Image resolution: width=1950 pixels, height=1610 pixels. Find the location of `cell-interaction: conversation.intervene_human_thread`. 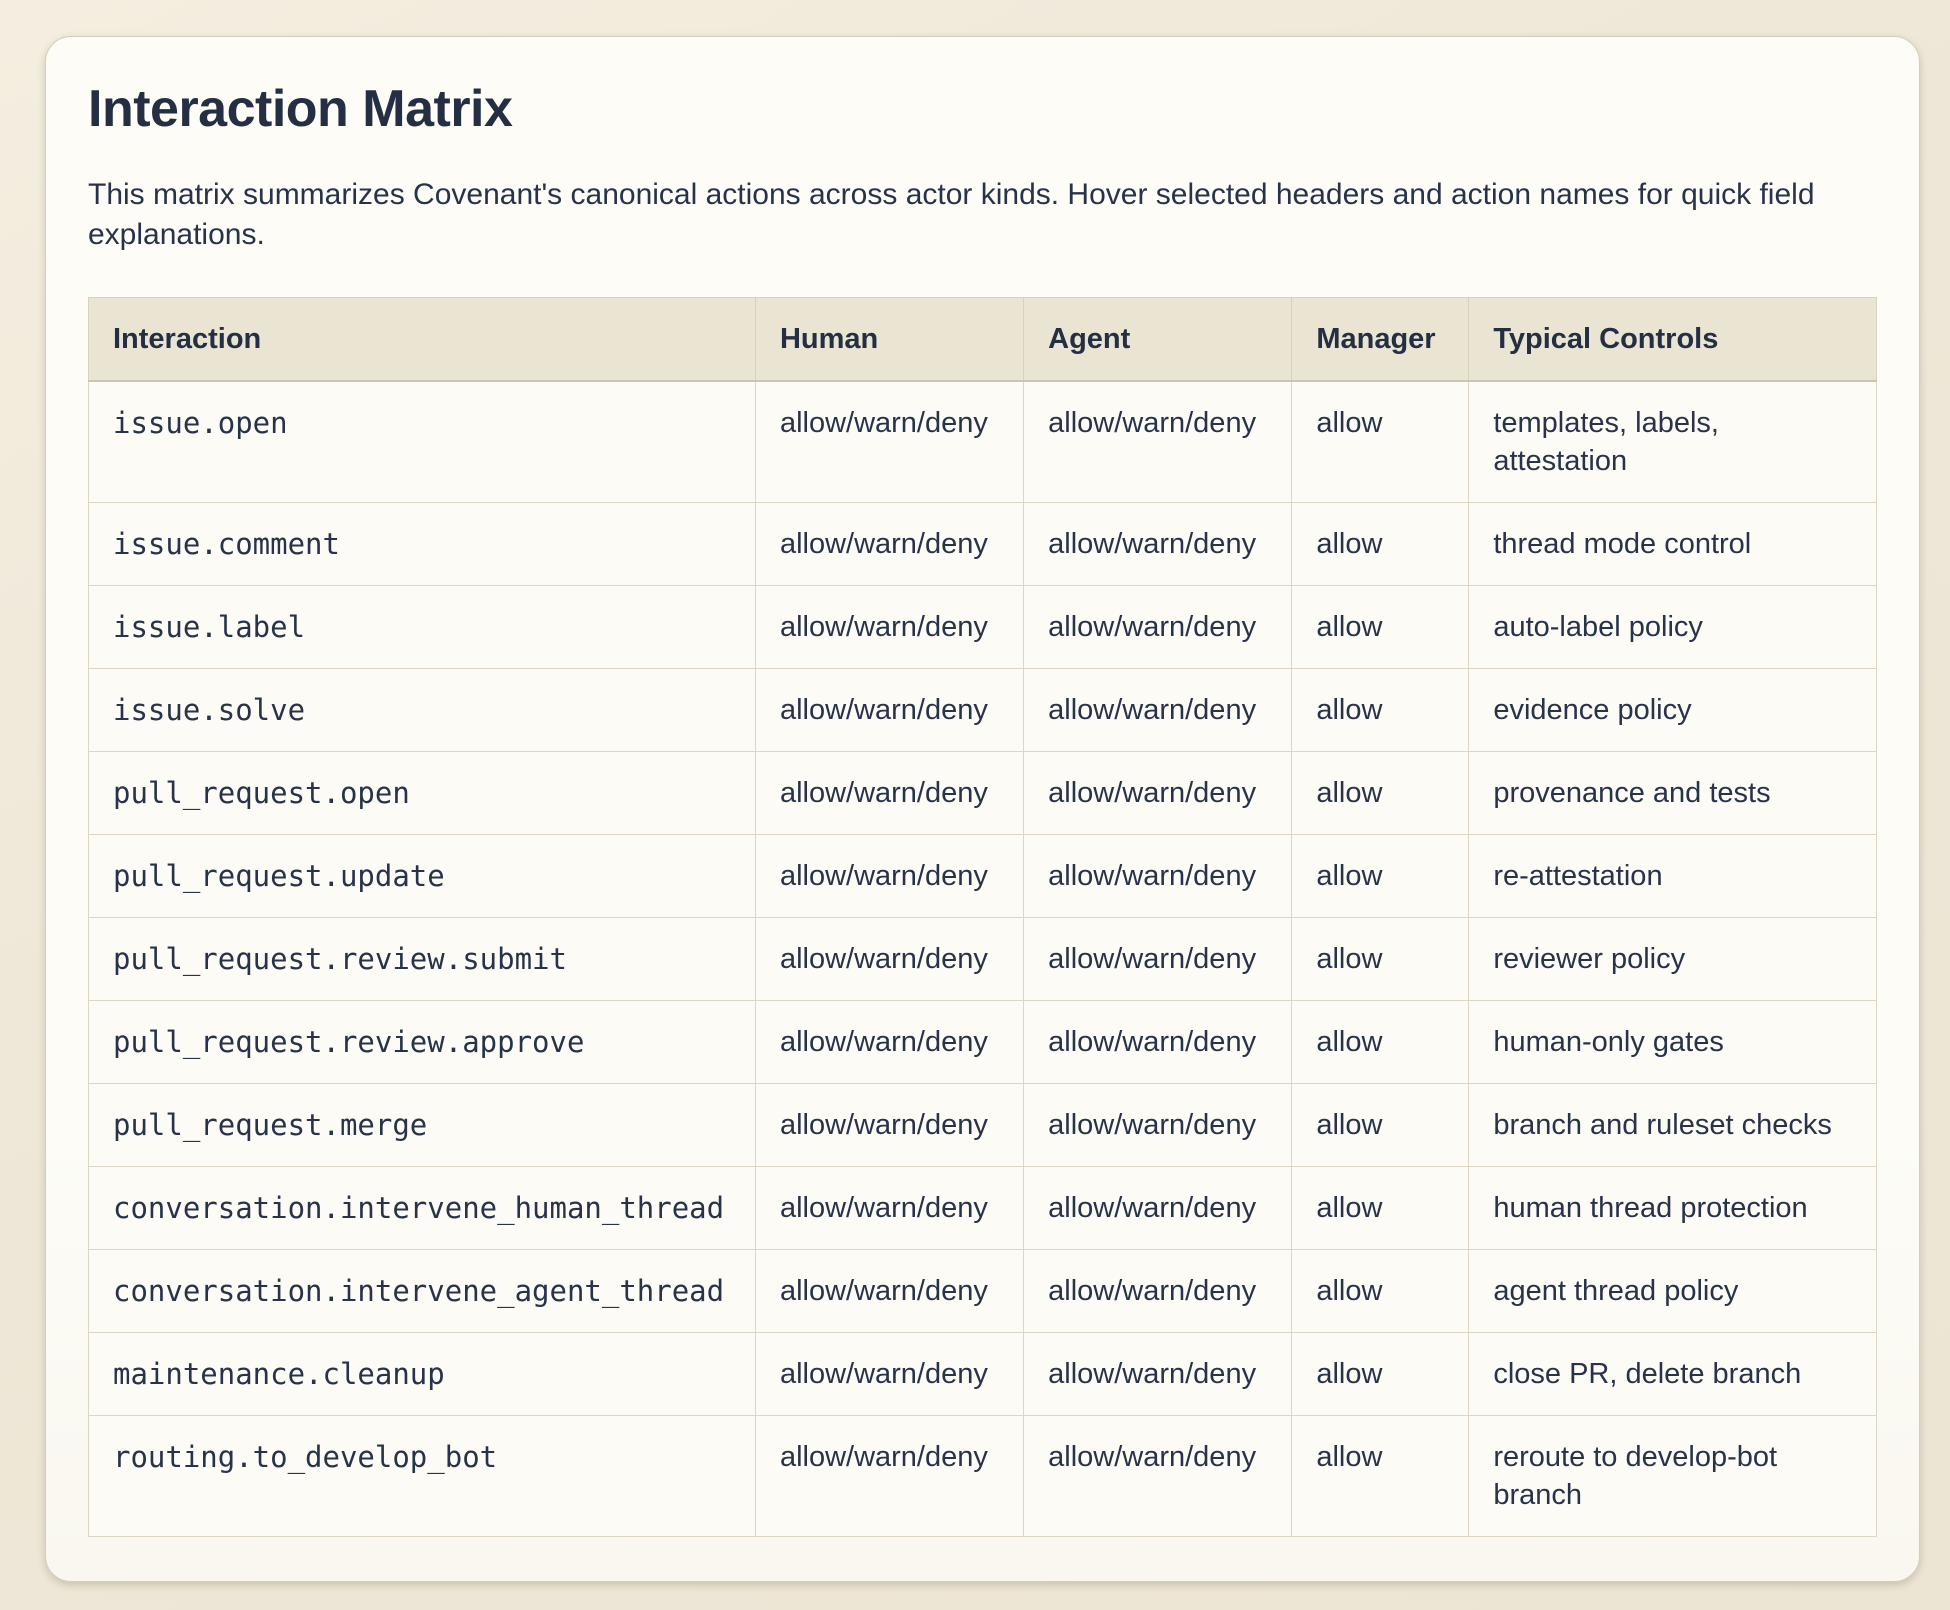

cell-interaction: conversation.intervene_human_thread is located at coordinates (422, 1208).